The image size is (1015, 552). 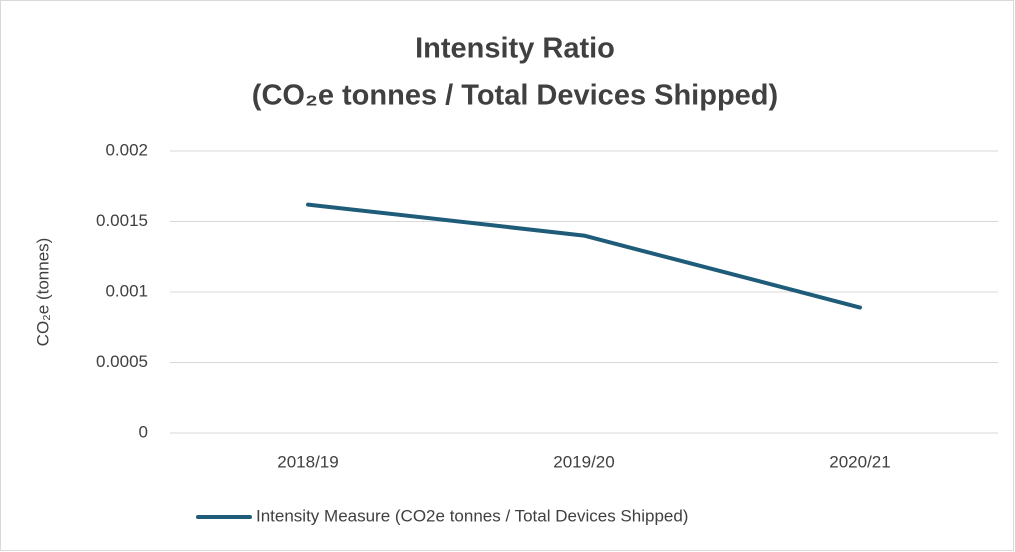 What do you see at coordinates (859, 461) in the screenshot?
I see `x-tick-label: 2020/21` at bounding box center [859, 461].